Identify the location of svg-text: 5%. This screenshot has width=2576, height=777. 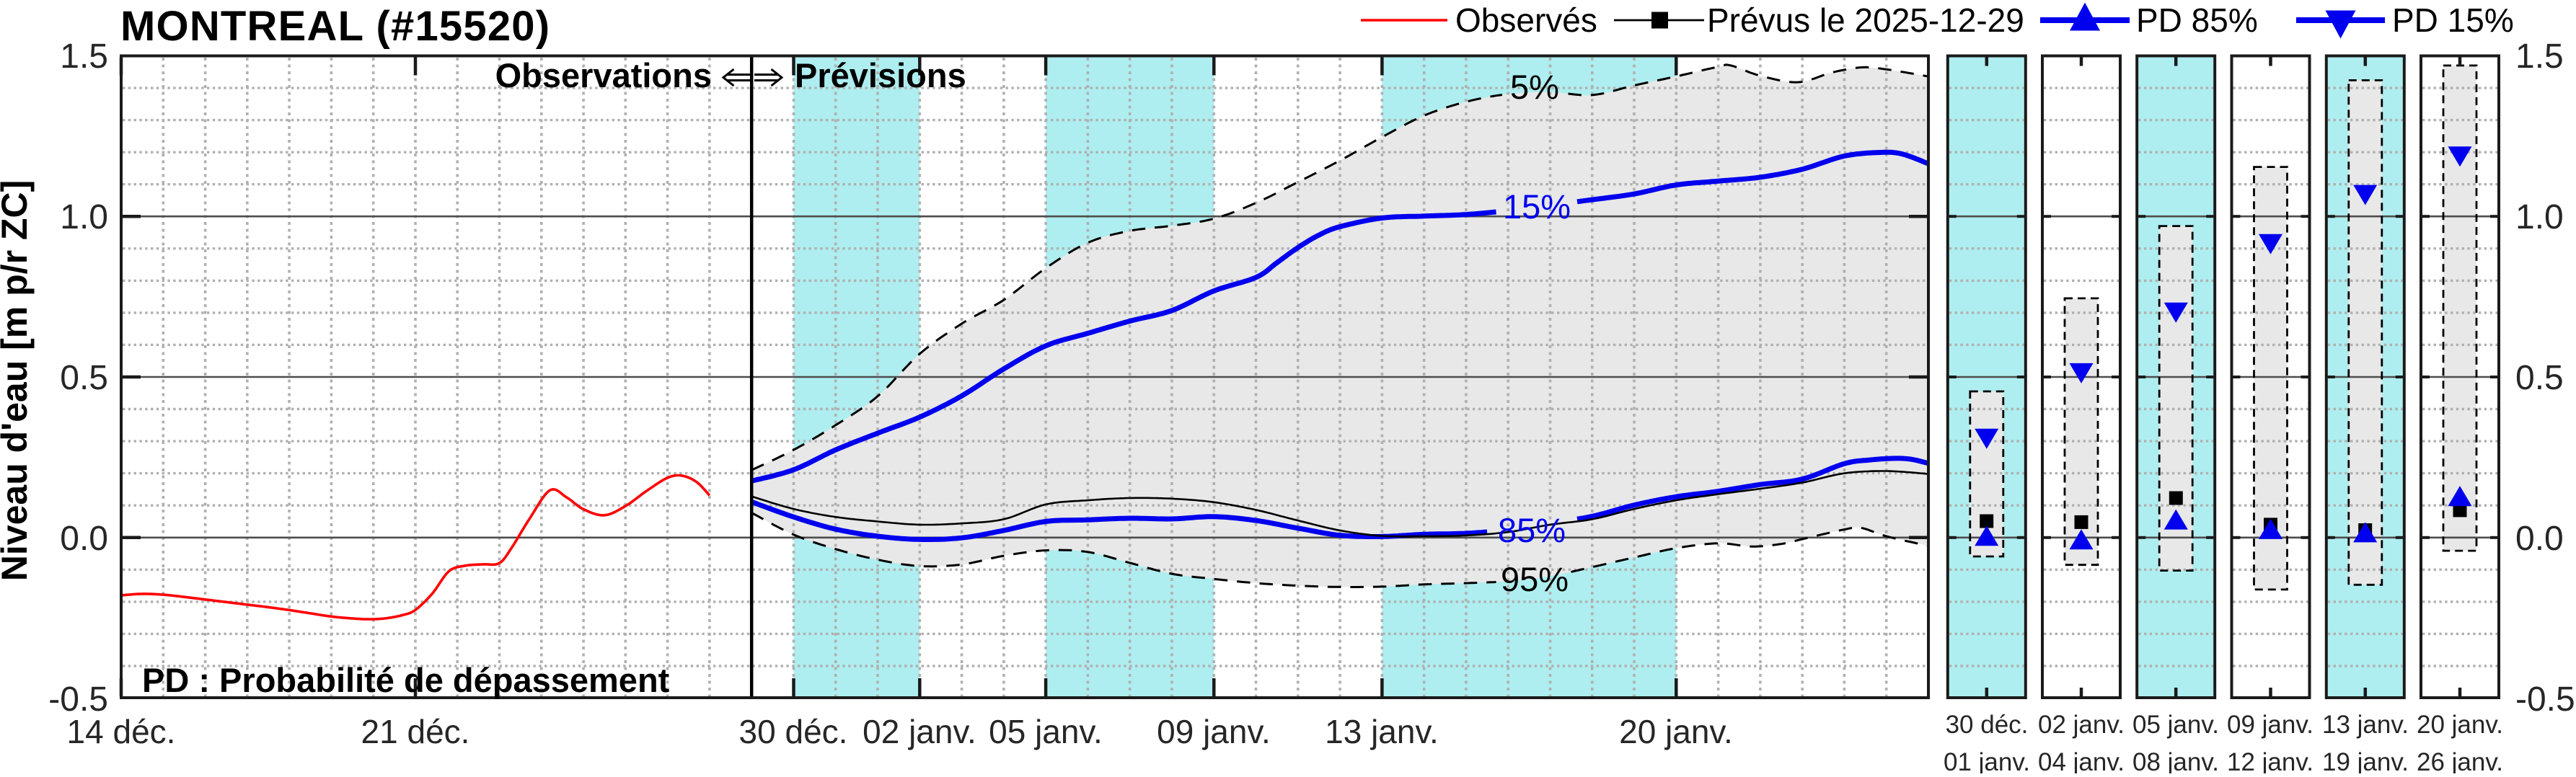
(1534, 87).